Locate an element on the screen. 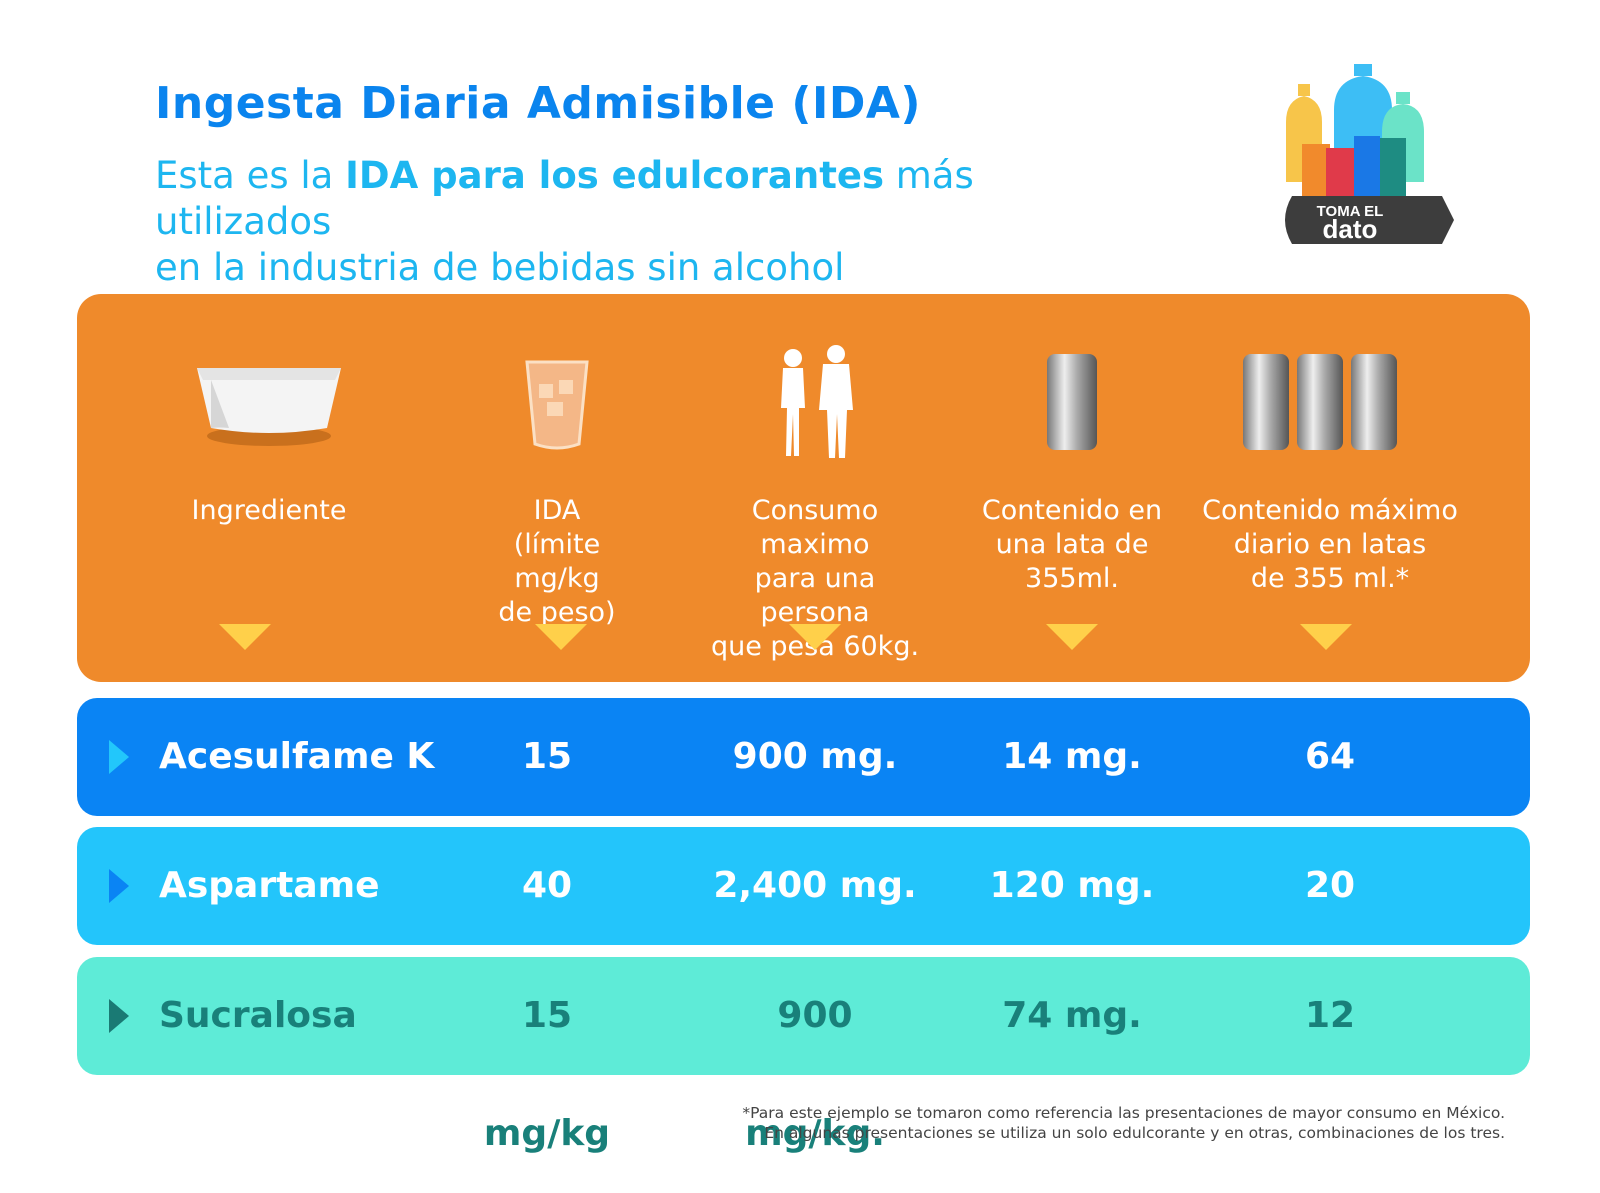 This screenshot has height=1193, width=1600. column-ida: IDA (límite mg/kg de peso) is located at coordinates (557, 488).